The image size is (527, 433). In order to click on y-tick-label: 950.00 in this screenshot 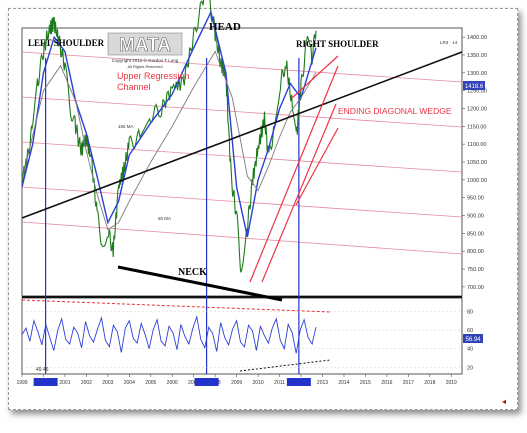, I will do `click(475, 199)`.